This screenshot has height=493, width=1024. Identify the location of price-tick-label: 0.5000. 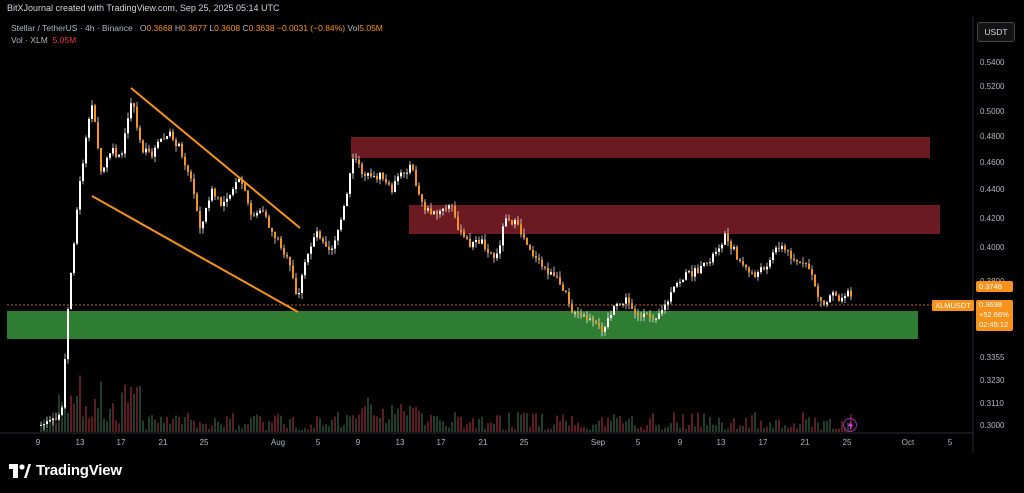
(992, 111).